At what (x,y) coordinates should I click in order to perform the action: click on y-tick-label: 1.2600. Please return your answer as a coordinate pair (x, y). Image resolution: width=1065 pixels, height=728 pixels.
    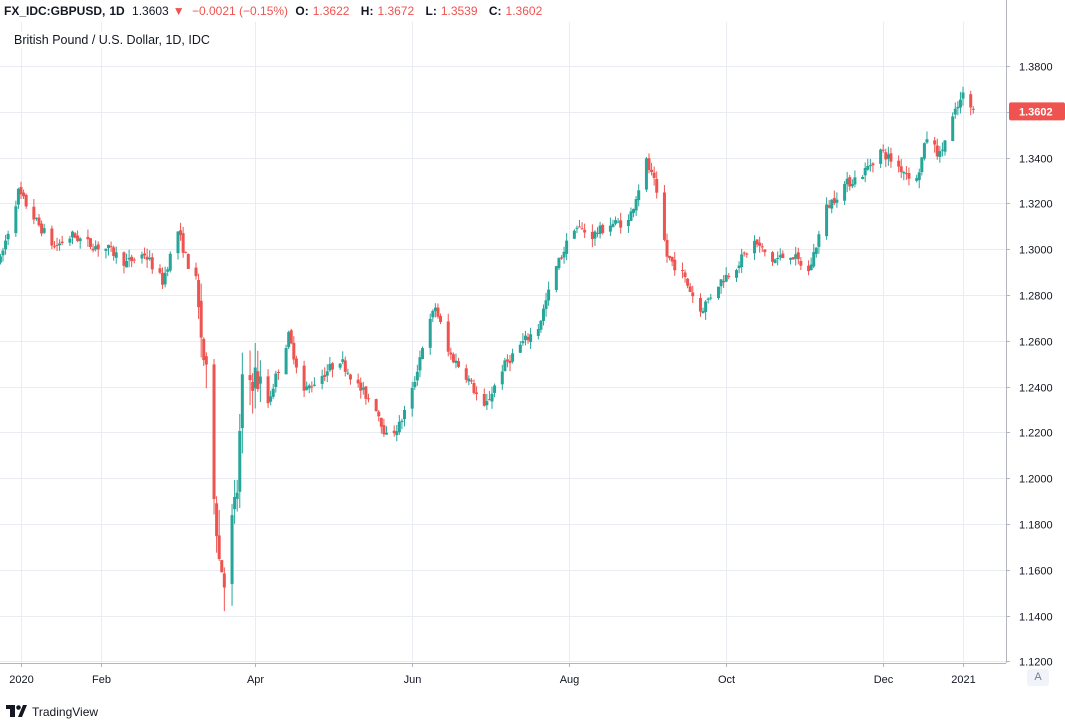
    Looking at the image, I should click on (1036, 343).